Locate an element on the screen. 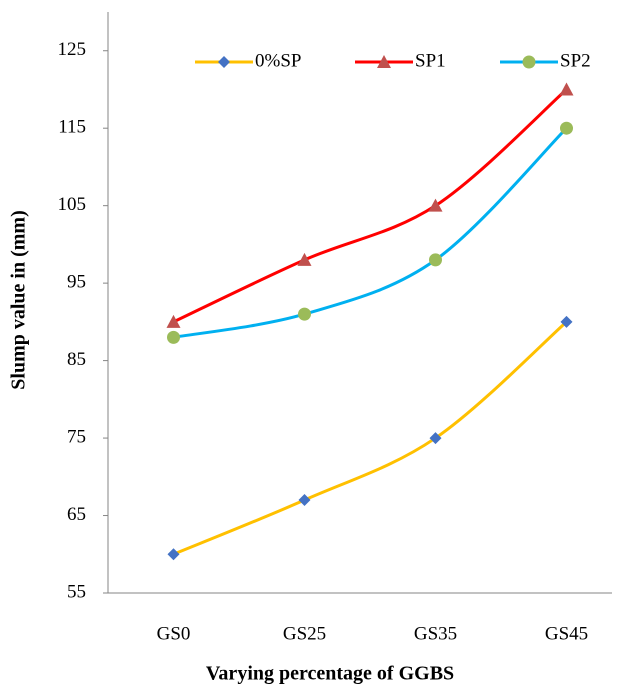 The height and width of the screenshot is (691, 627). y-tick-label: 85 is located at coordinates (76, 359).